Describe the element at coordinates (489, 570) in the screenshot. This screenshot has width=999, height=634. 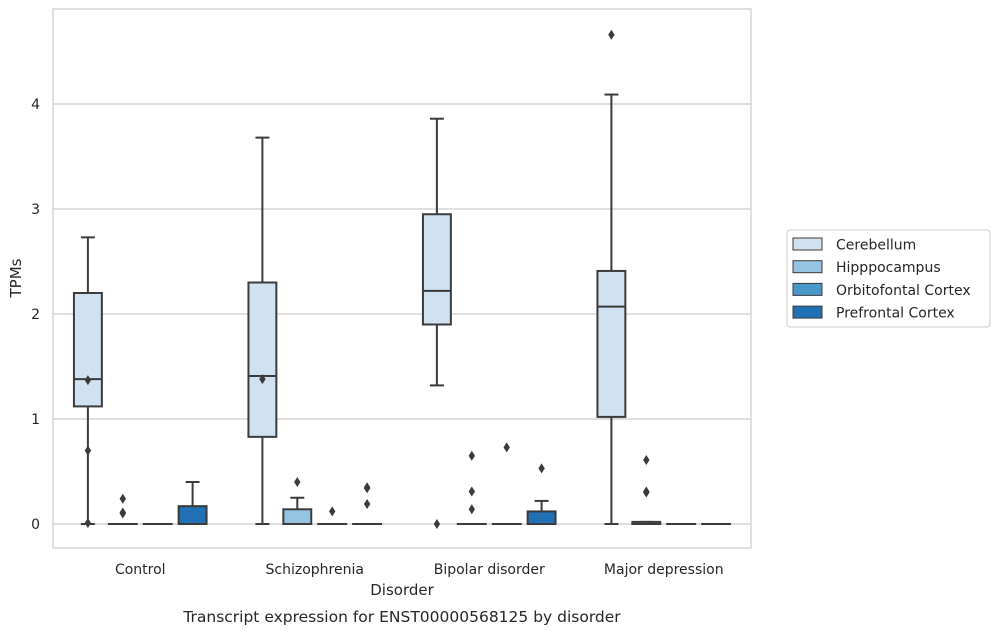
I see `x-tick-label: Bipolar disorder` at that location.